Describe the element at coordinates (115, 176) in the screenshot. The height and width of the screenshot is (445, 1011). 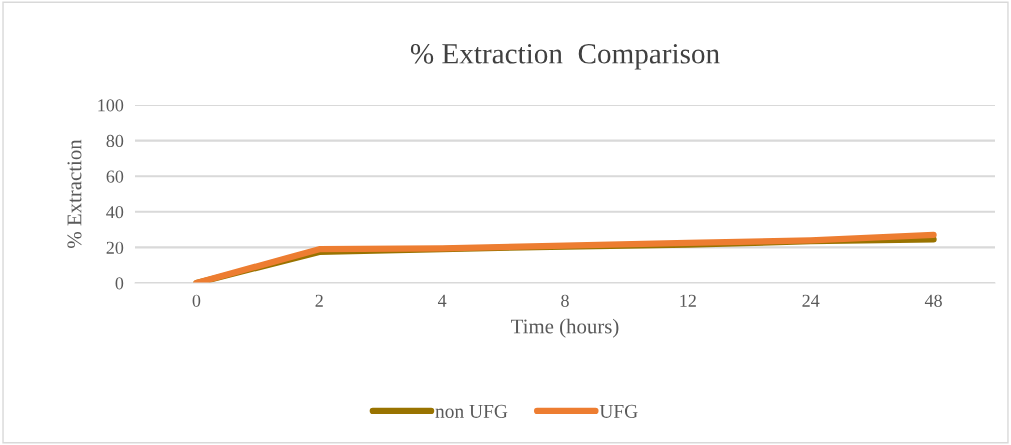
I see `y-tick-label: 60` at that location.